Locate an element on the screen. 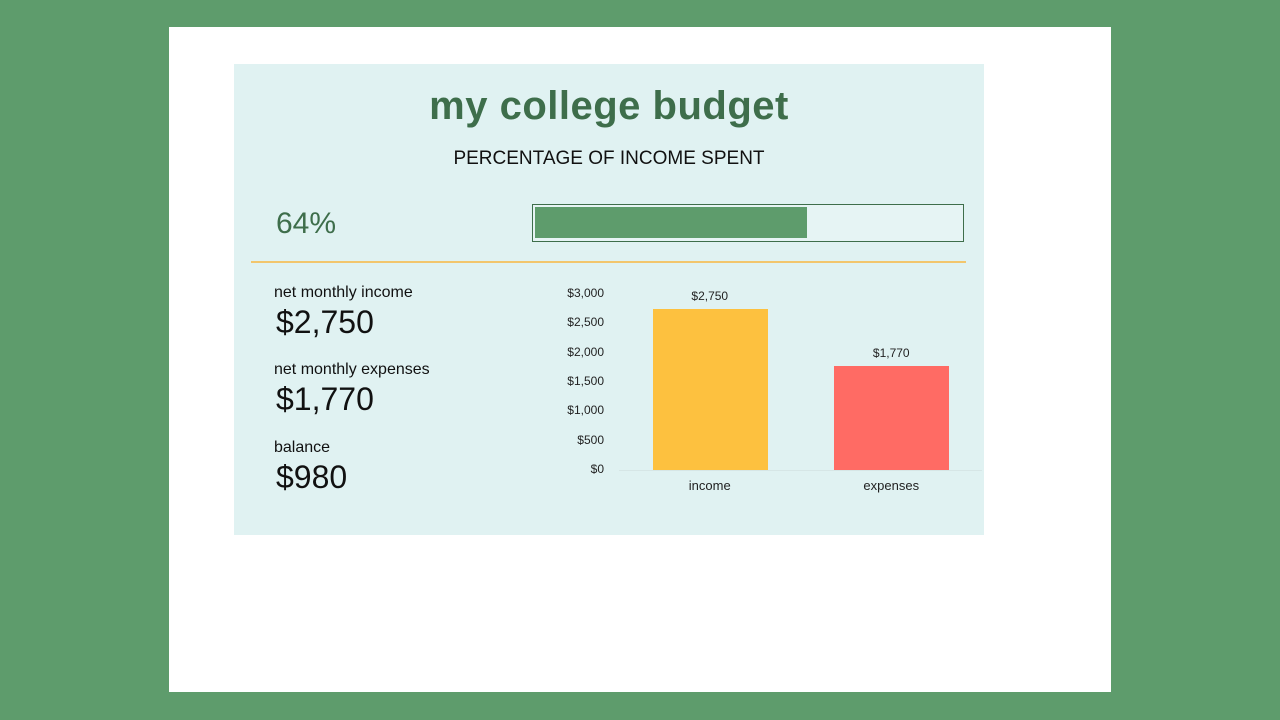  subtitle: PERCENTAGE OF INCOME SPENT is located at coordinates (609, 158).